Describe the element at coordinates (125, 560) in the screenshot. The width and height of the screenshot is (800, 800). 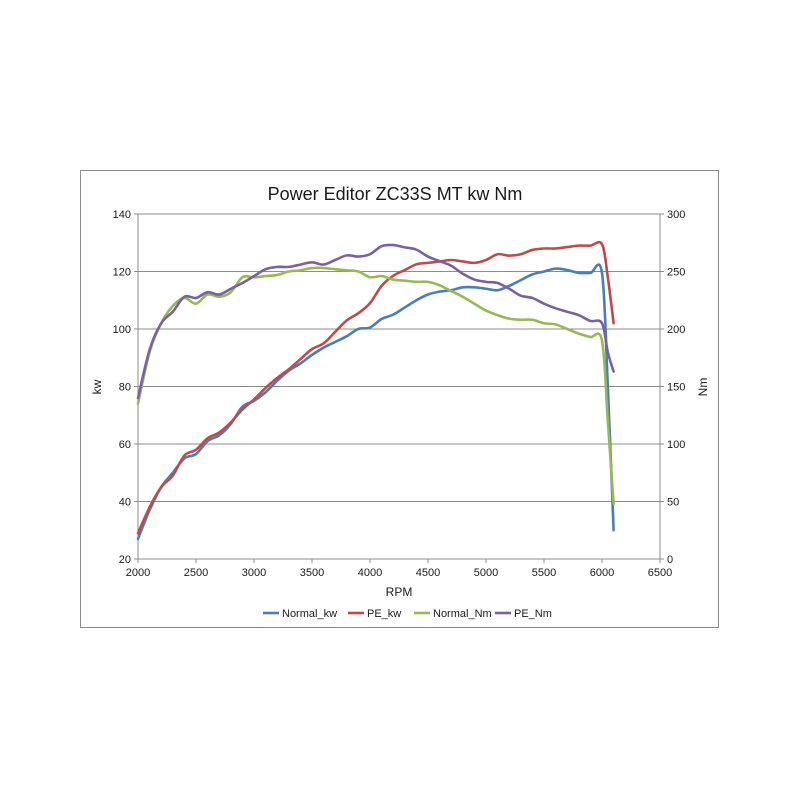
I see `y-tick-label: 20` at that location.